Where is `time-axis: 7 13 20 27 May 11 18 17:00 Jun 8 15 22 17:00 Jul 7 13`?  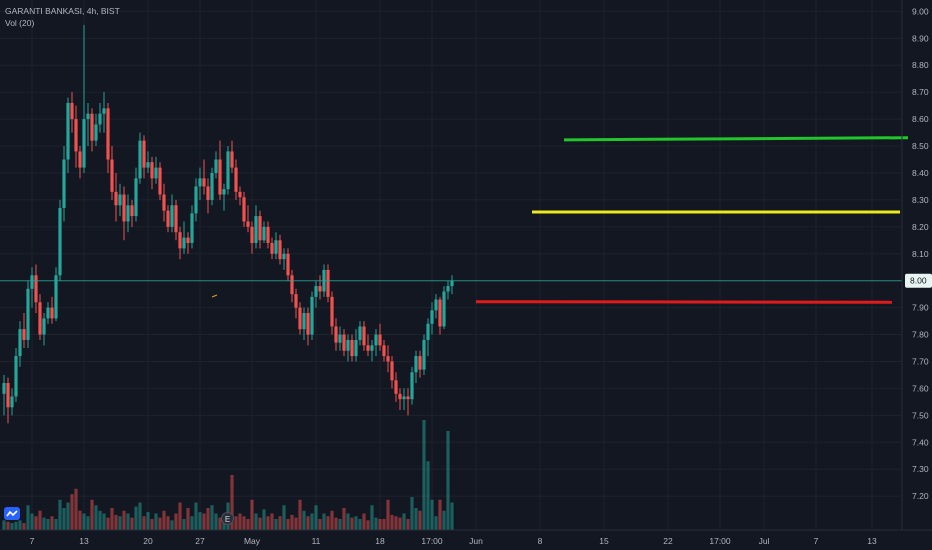
time-axis: 7 13 20 27 May 11 18 17:00 Jun 8 15 22 17:00 Jul 7 13 is located at coordinates (466, 537).